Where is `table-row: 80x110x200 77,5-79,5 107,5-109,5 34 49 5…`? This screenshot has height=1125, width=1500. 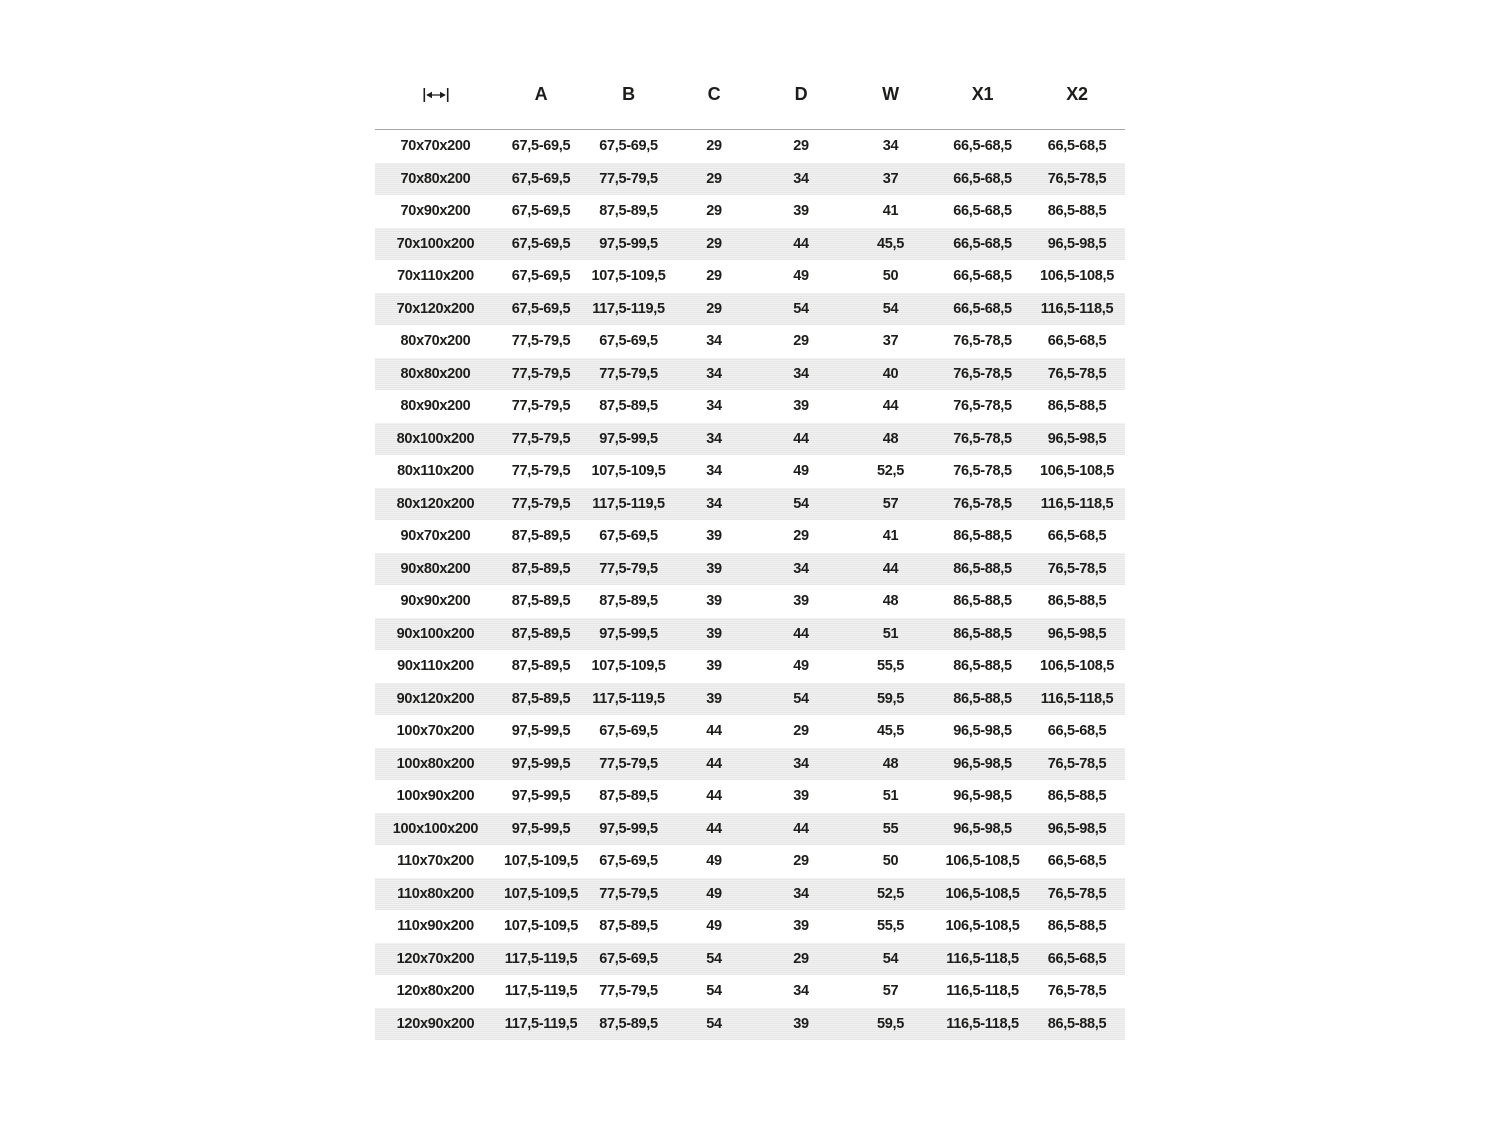
table-row: 80x110x200 77,5-79,5 107,5-109,5 34 49 5… is located at coordinates (750, 471).